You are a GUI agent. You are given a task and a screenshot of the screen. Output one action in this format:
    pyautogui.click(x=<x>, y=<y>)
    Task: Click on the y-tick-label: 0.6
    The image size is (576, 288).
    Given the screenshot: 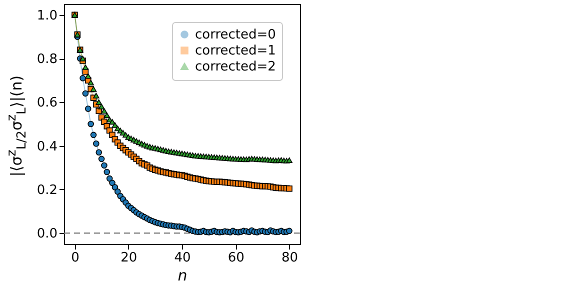 What is the action you would take?
    pyautogui.click(x=47, y=103)
    